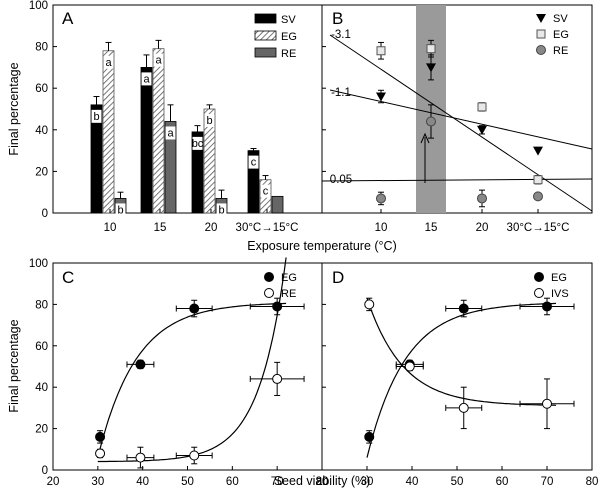 This screenshot has height=488, width=600. Describe the element at coordinates (14, 108) in the screenshot. I see `y-axis-label-a: Final percentage` at that location.